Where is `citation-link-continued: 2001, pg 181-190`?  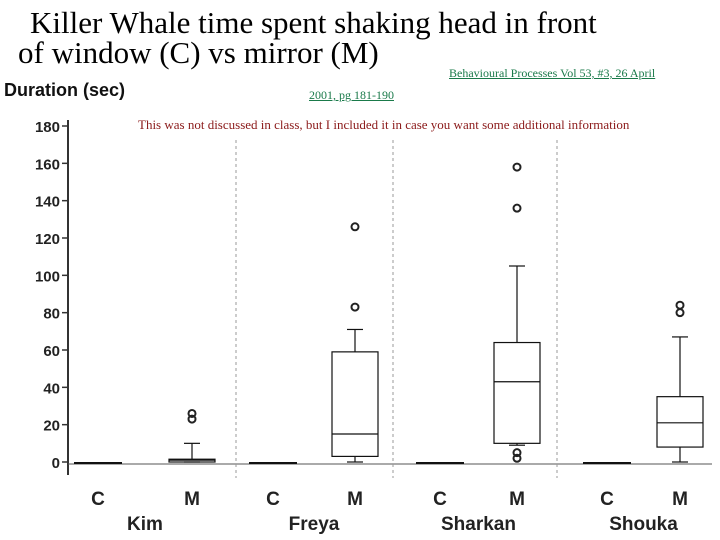
citation-link-continued: 2001, pg 181-190 is located at coordinates (351, 95).